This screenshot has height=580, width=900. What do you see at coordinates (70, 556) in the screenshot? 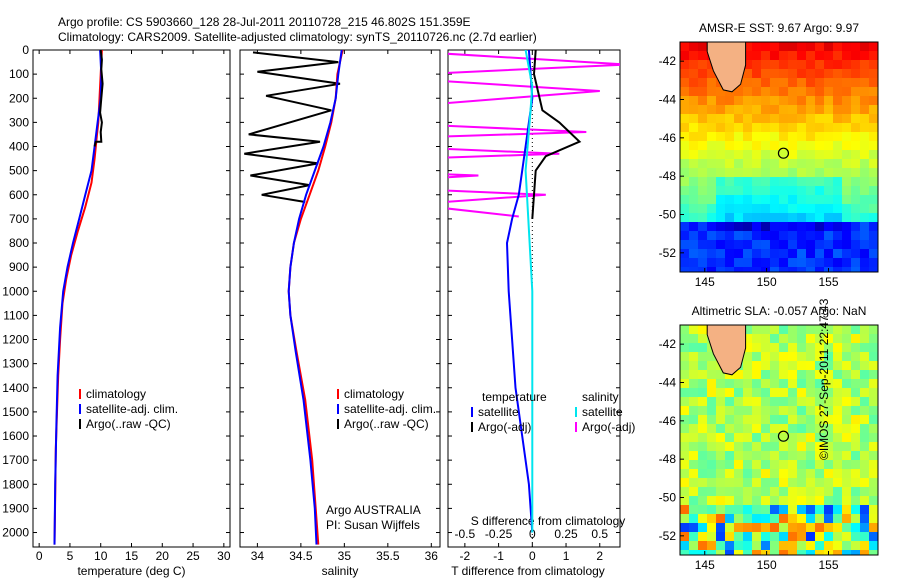
I see `temperature-tick-label: 5` at bounding box center [70, 556].